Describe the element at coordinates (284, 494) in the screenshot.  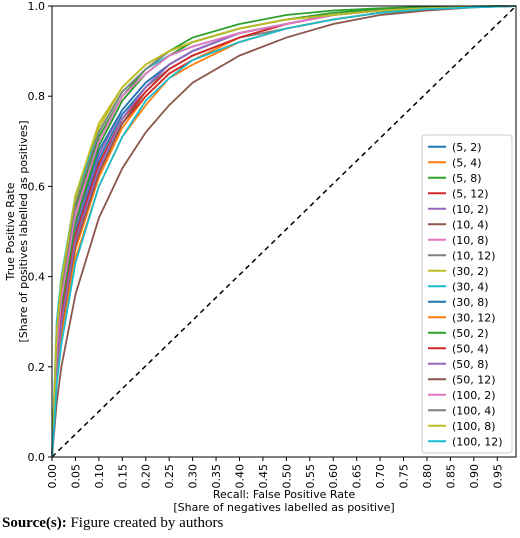
I see `x-axis-label: Recall: False Positive Rate` at that location.